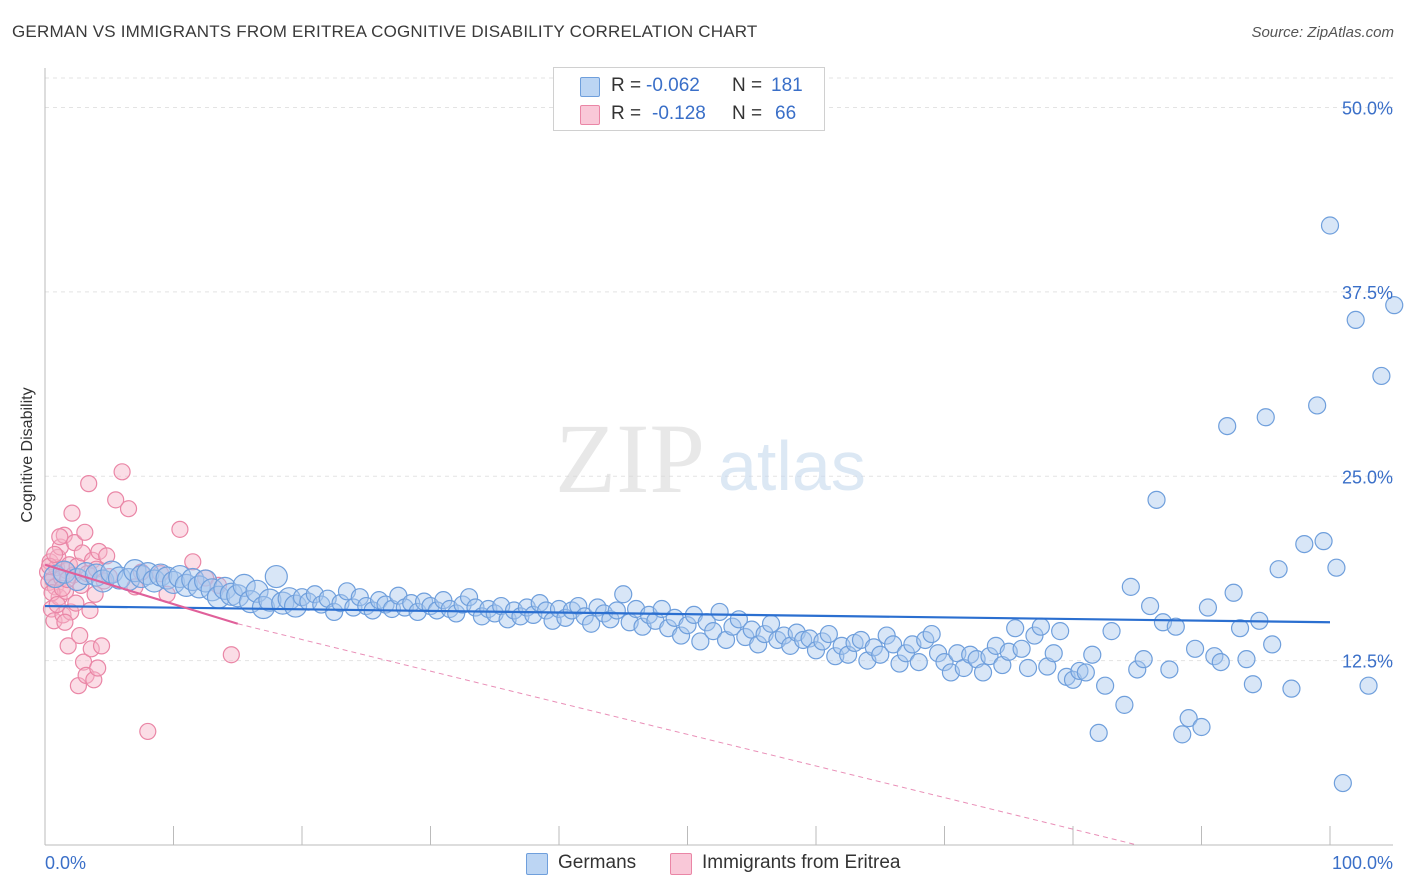 This screenshot has height=892, width=1406. What do you see at coordinates (801, 862) in the screenshot?
I see `eritrea-legend-label: Immigrants from Eritrea` at bounding box center [801, 862].